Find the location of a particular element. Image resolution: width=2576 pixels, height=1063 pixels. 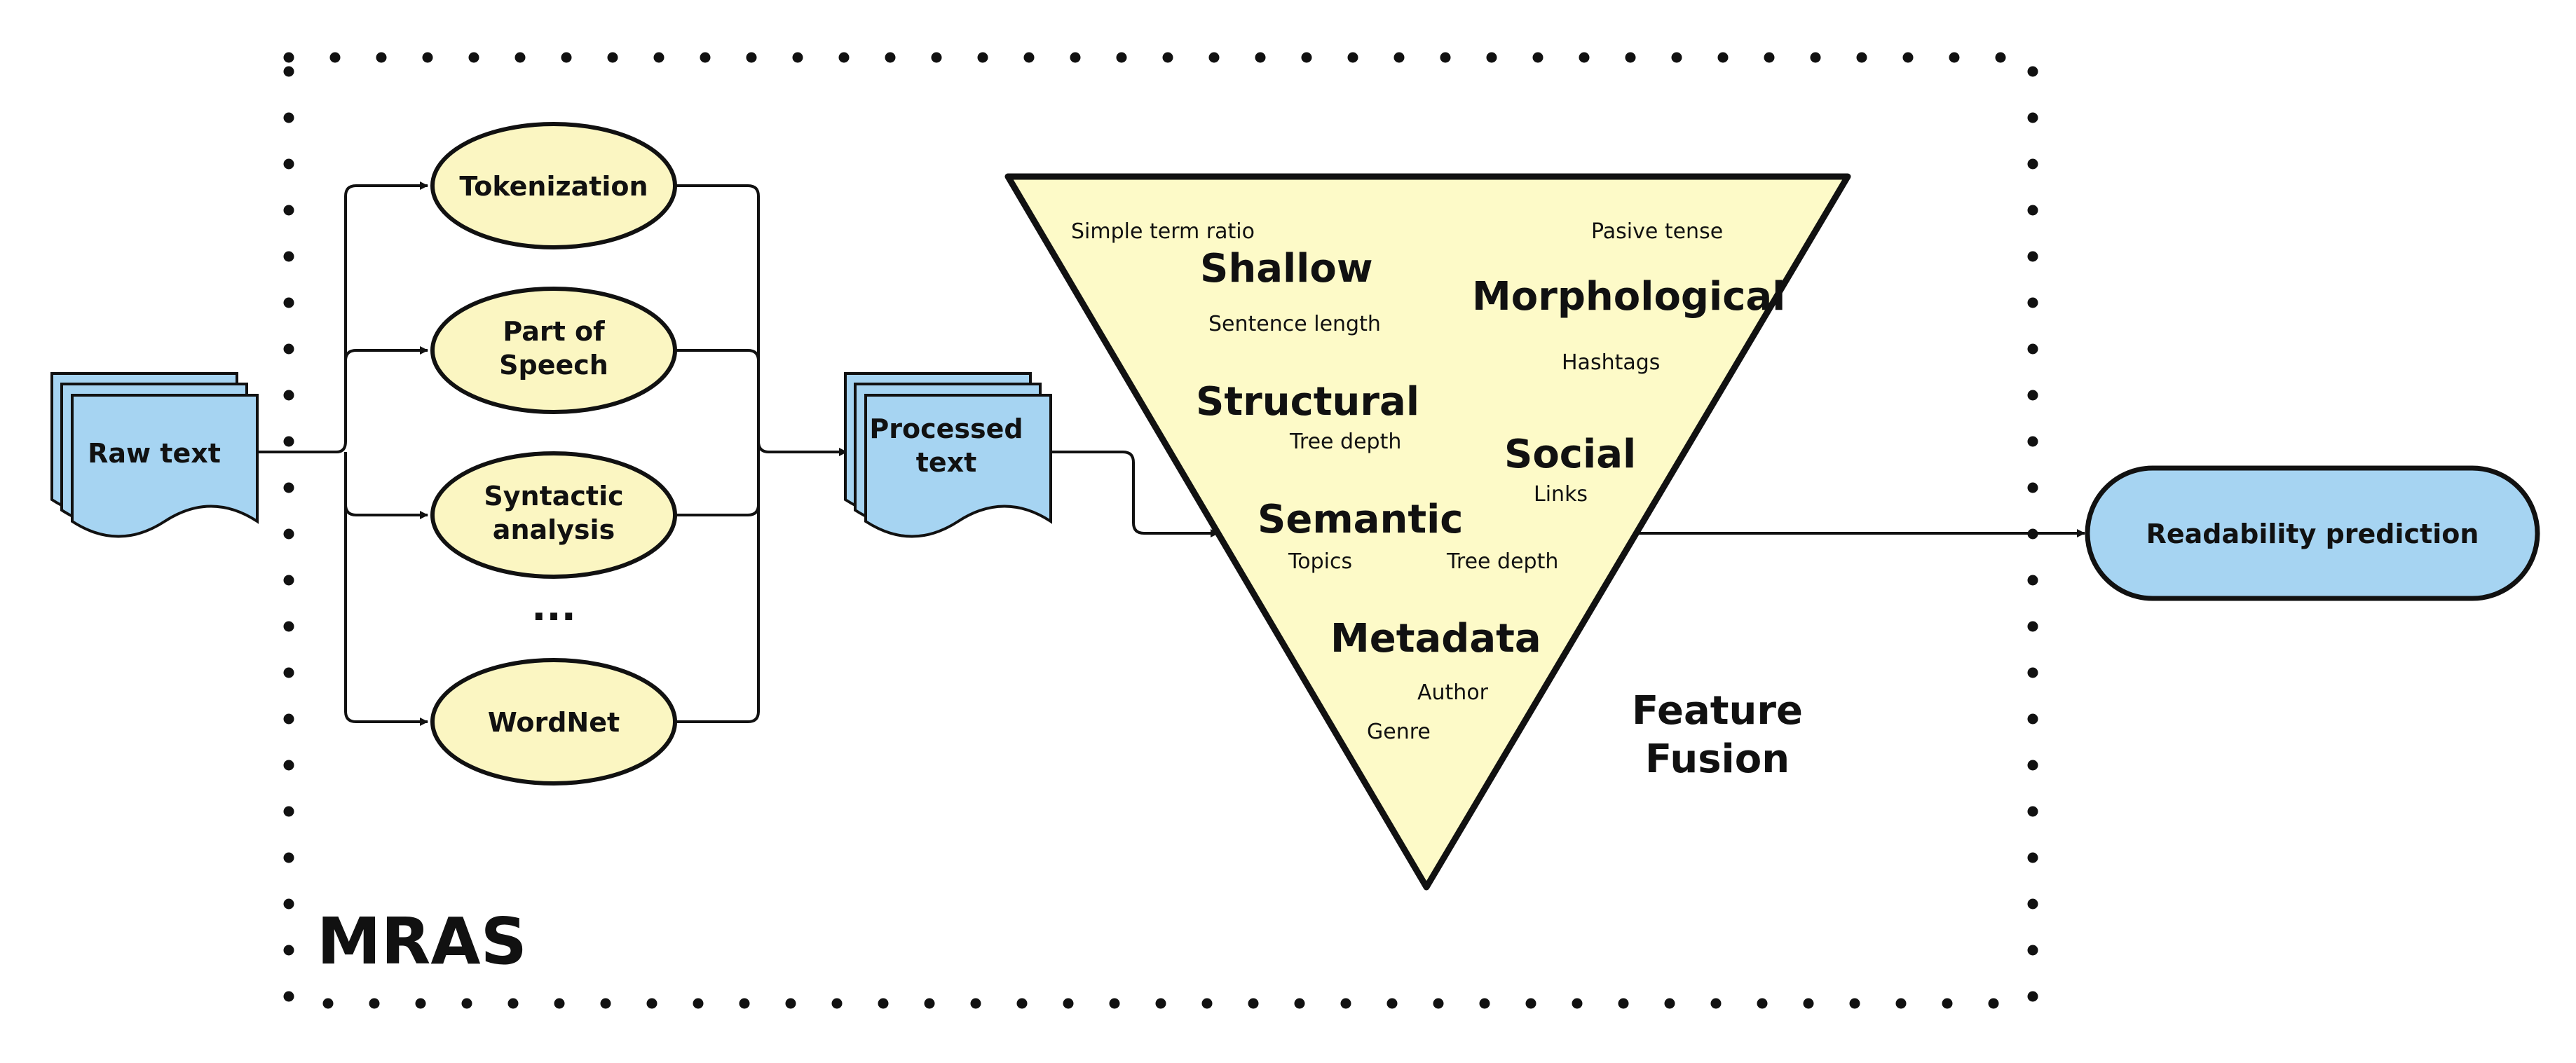

raw-text-document: Raw text is located at coordinates (154, 455).